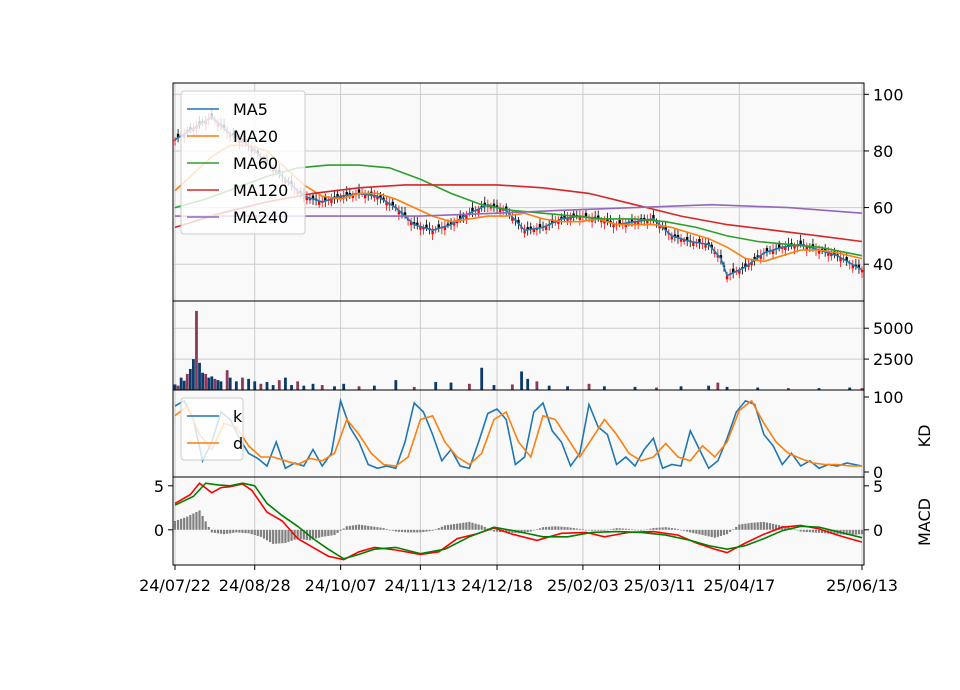 Image resolution: width=960 pixels, height=690 pixels. What do you see at coordinates (255, 136) in the screenshot?
I see `price-legend-label: MA20` at bounding box center [255, 136].